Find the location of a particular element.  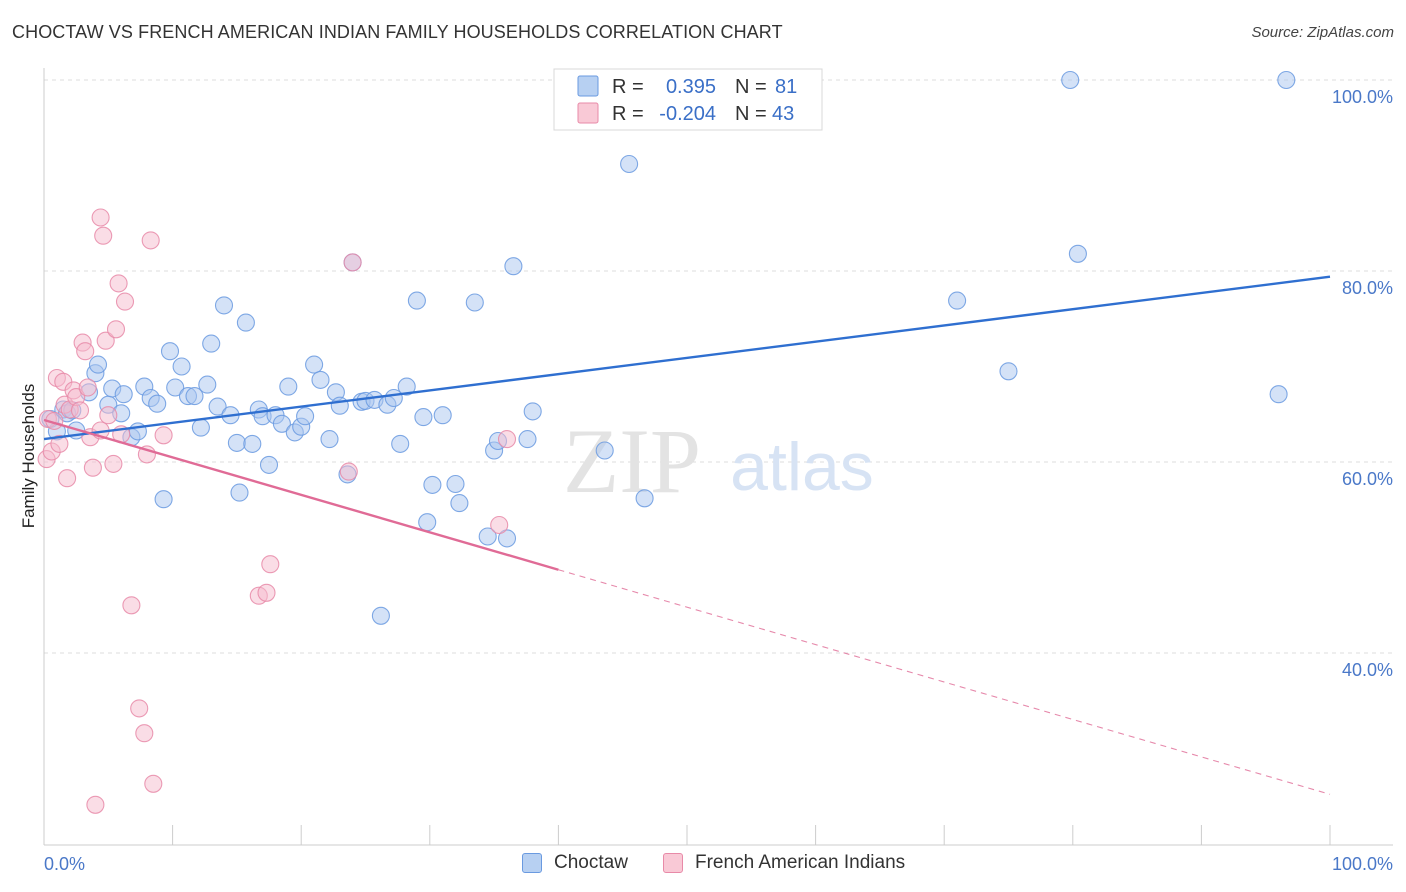

legend-n-value-french: 43 is located at coordinates (783, 114).